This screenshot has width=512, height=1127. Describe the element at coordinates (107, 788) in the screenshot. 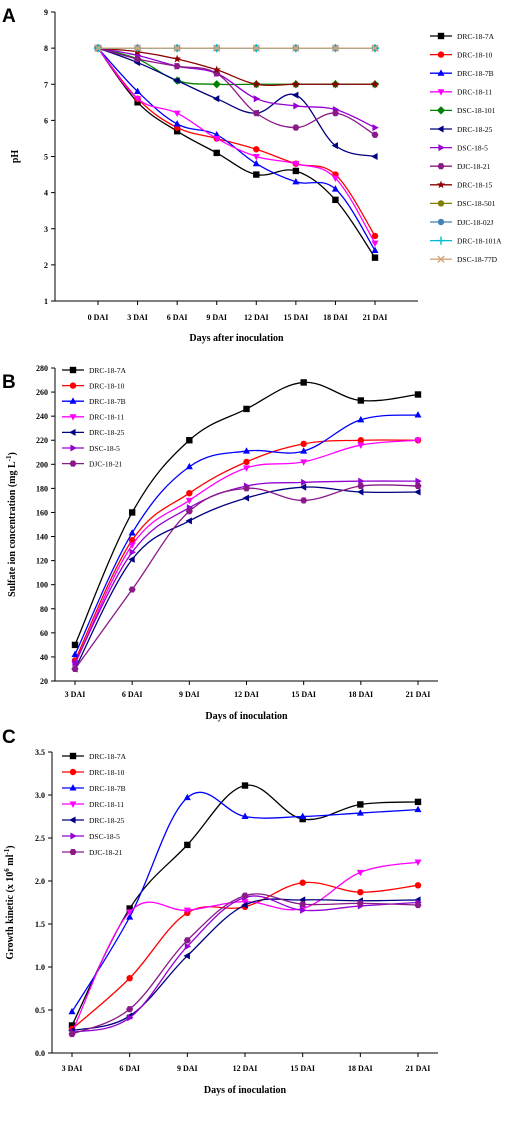

I see `legend-label: DRC-18-7B` at that location.